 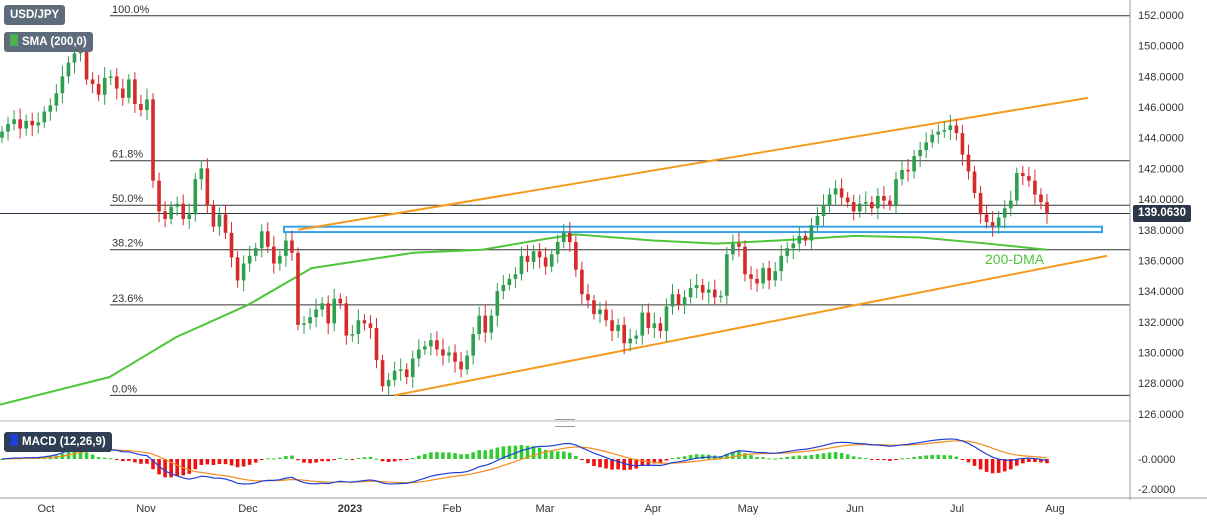 What do you see at coordinates (1161, 169) in the screenshot?
I see `y-tick-label: 142.0000` at bounding box center [1161, 169].